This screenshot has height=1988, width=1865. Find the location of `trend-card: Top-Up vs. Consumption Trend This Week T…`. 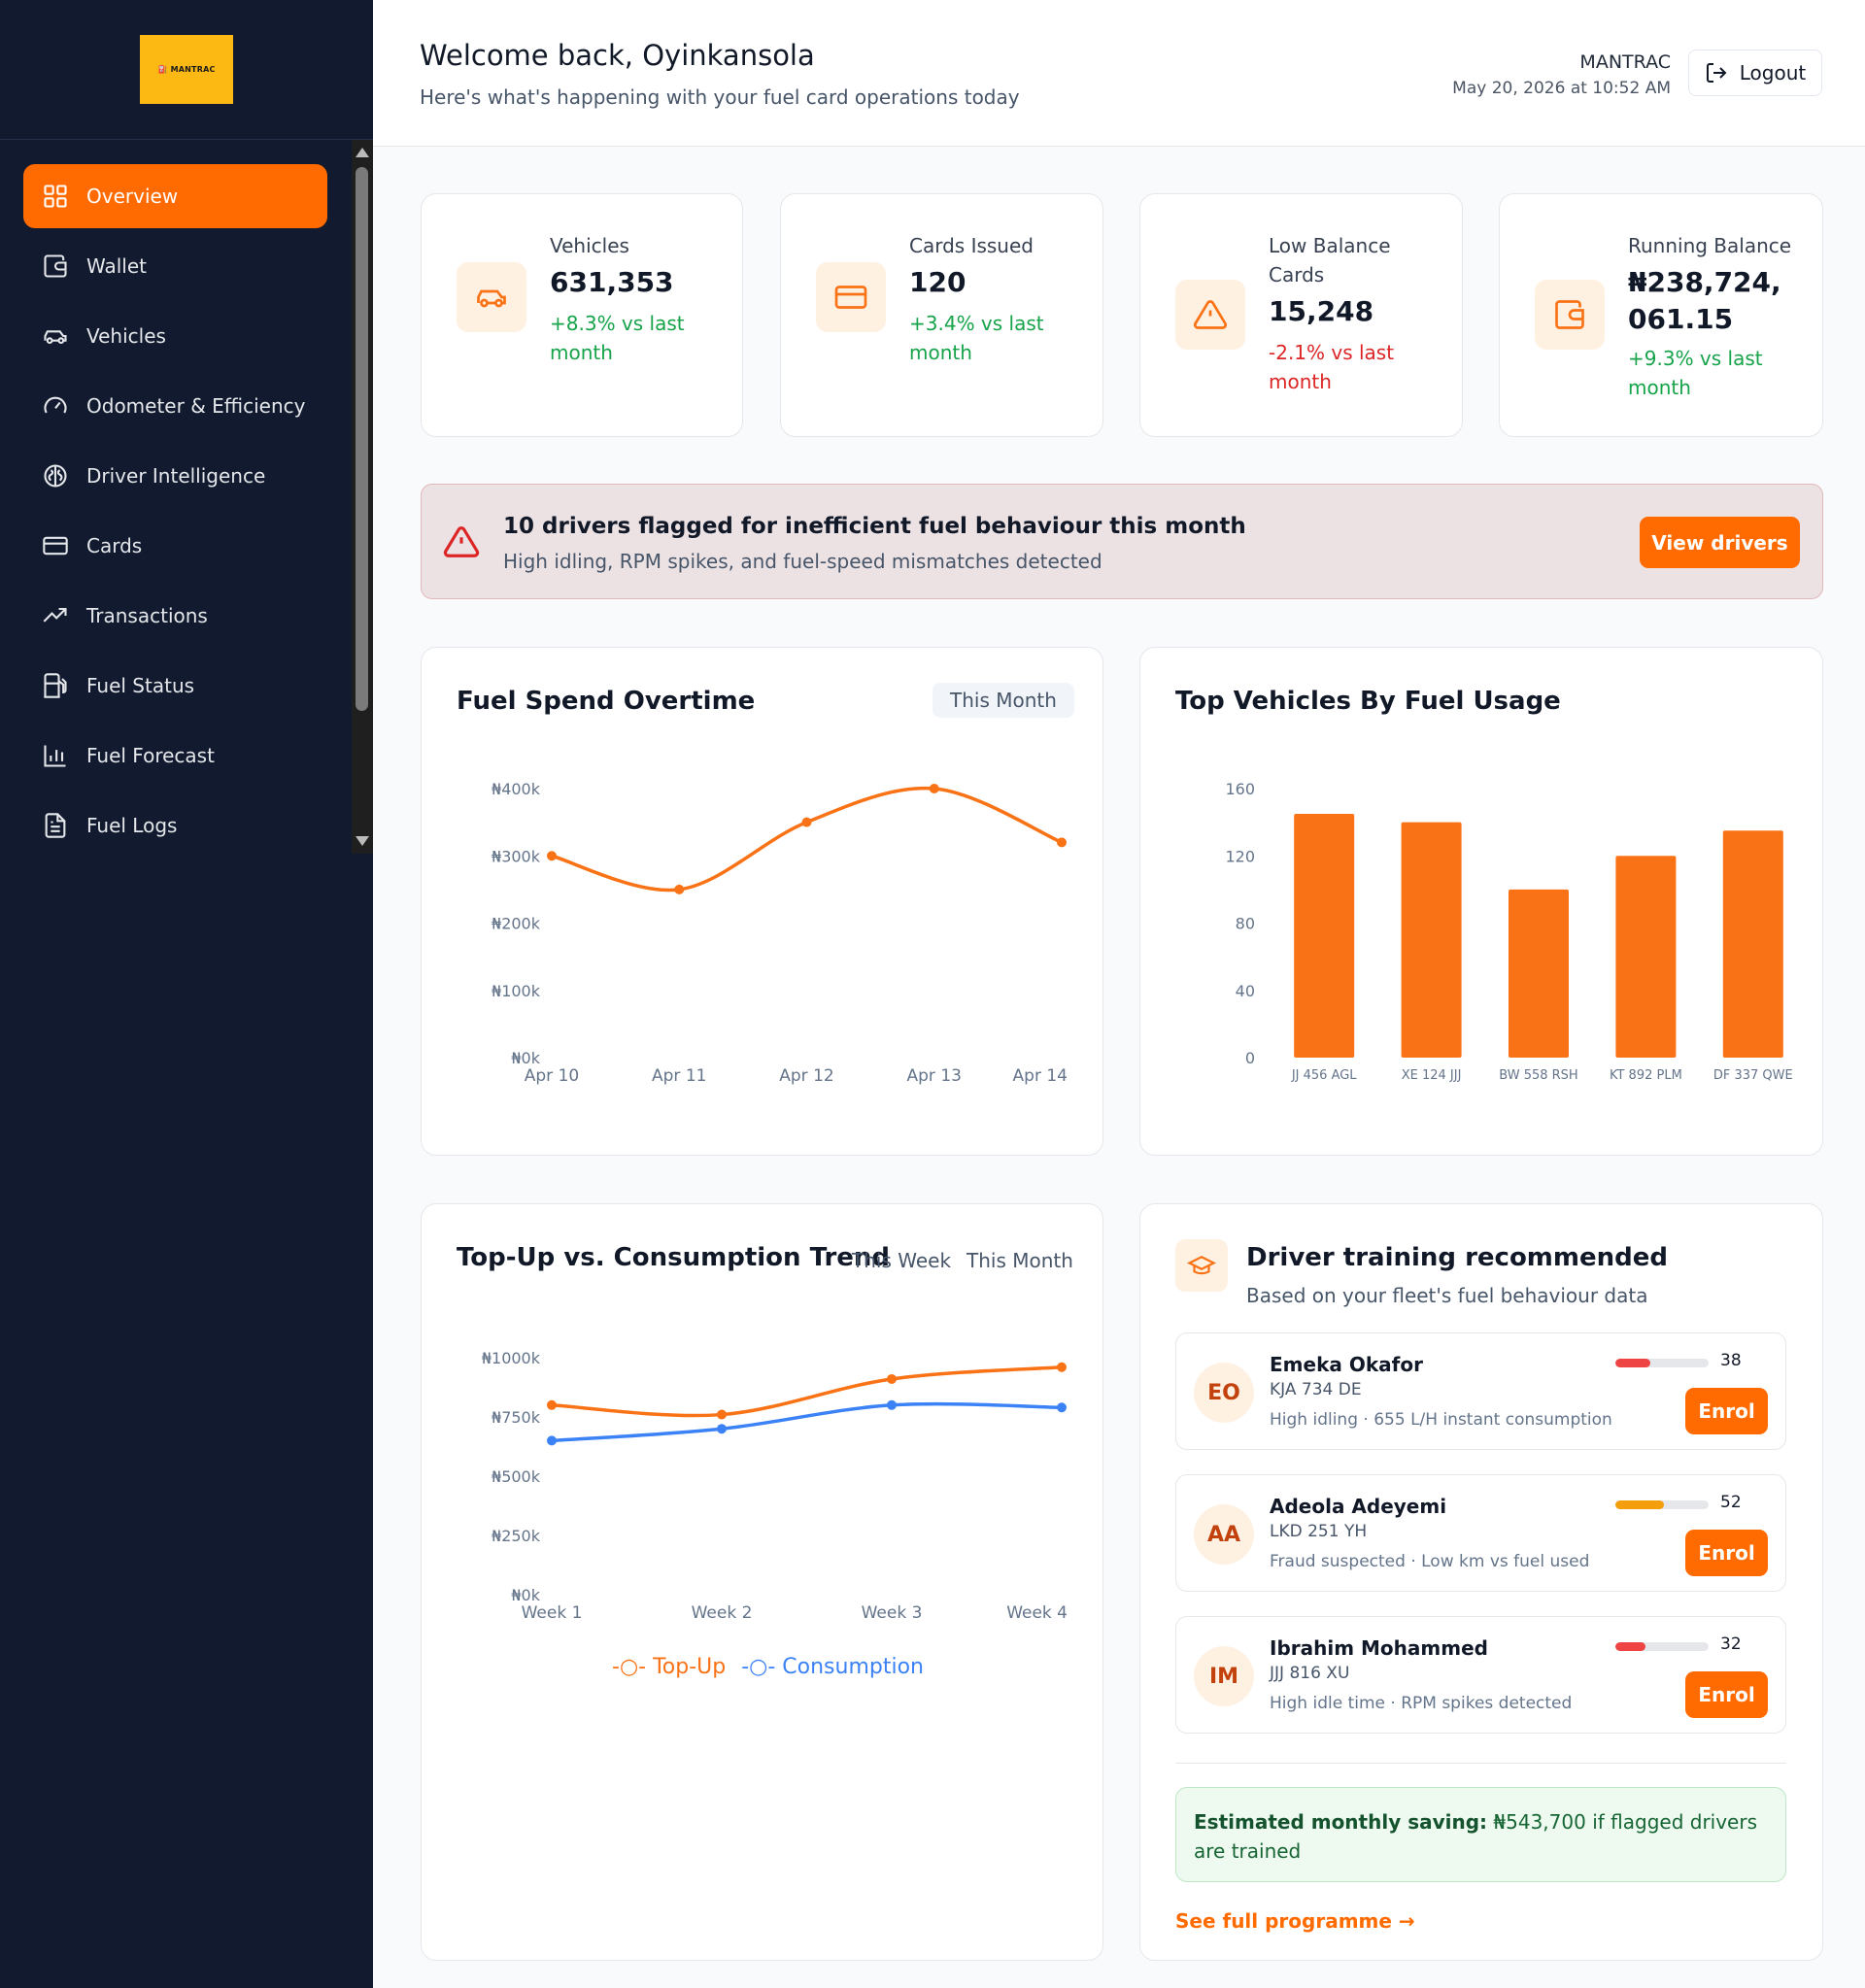

trend-card: Top-Up vs. Consumption Trend This Week T… is located at coordinates (762, 1582).